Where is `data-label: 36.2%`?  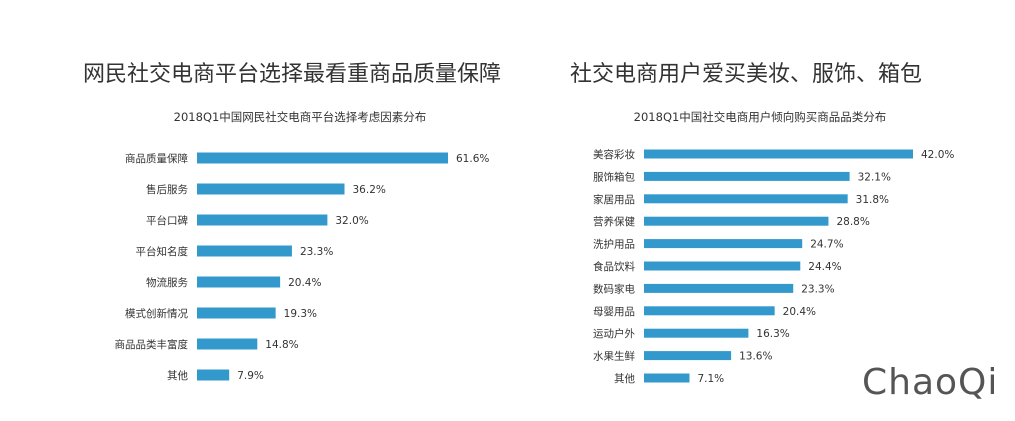
data-label: 36.2% is located at coordinates (369, 190).